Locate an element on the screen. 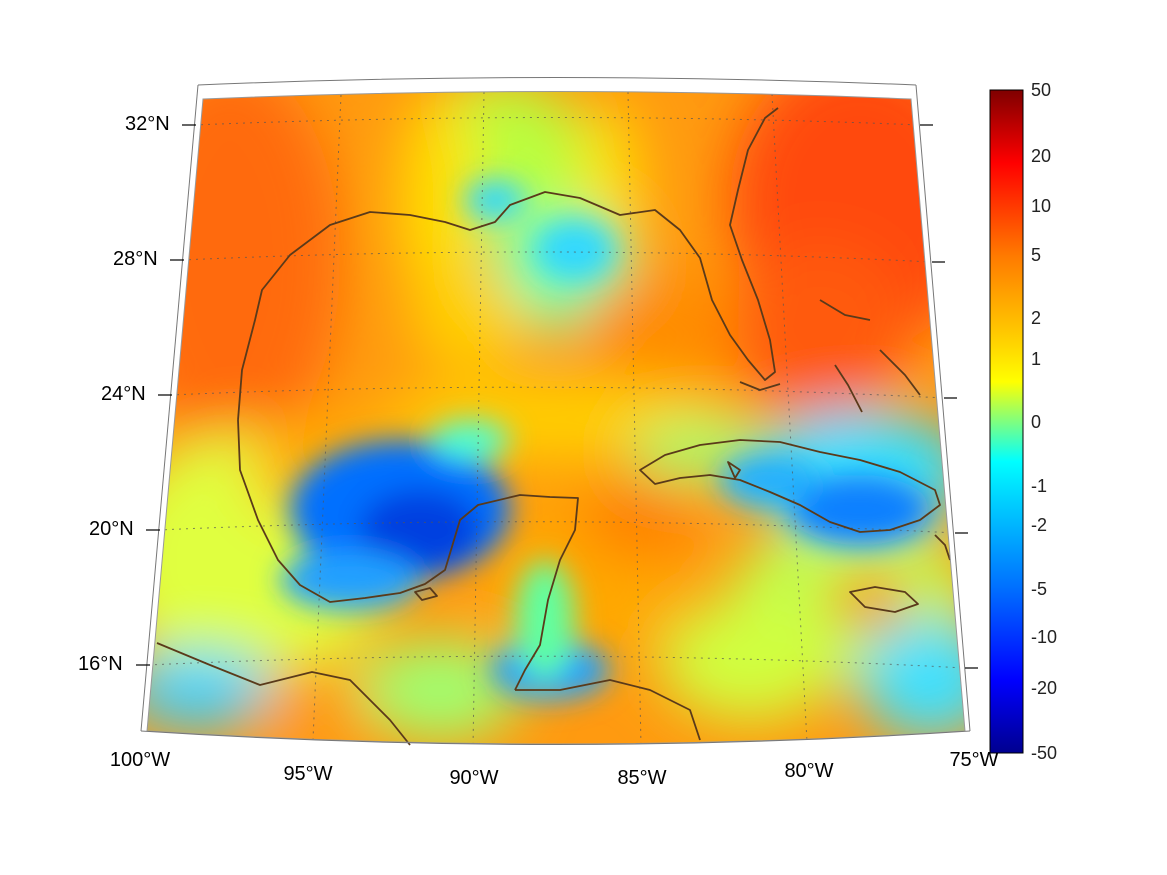 This screenshot has width=1167, height=875. colorbar-label: 20 is located at coordinates (1041, 156).